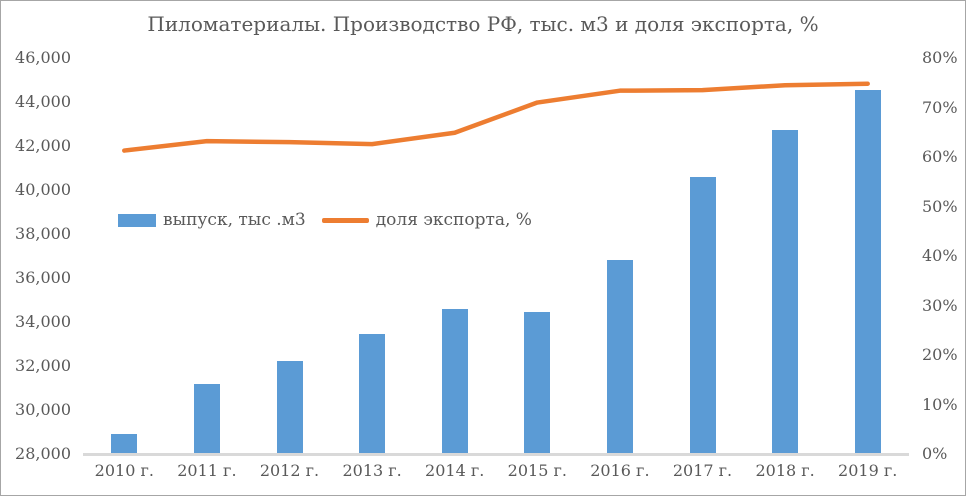  What do you see at coordinates (940, 57) in the screenshot?
I see `right-axis-tick: 80%` at bounding box center [940, 57].